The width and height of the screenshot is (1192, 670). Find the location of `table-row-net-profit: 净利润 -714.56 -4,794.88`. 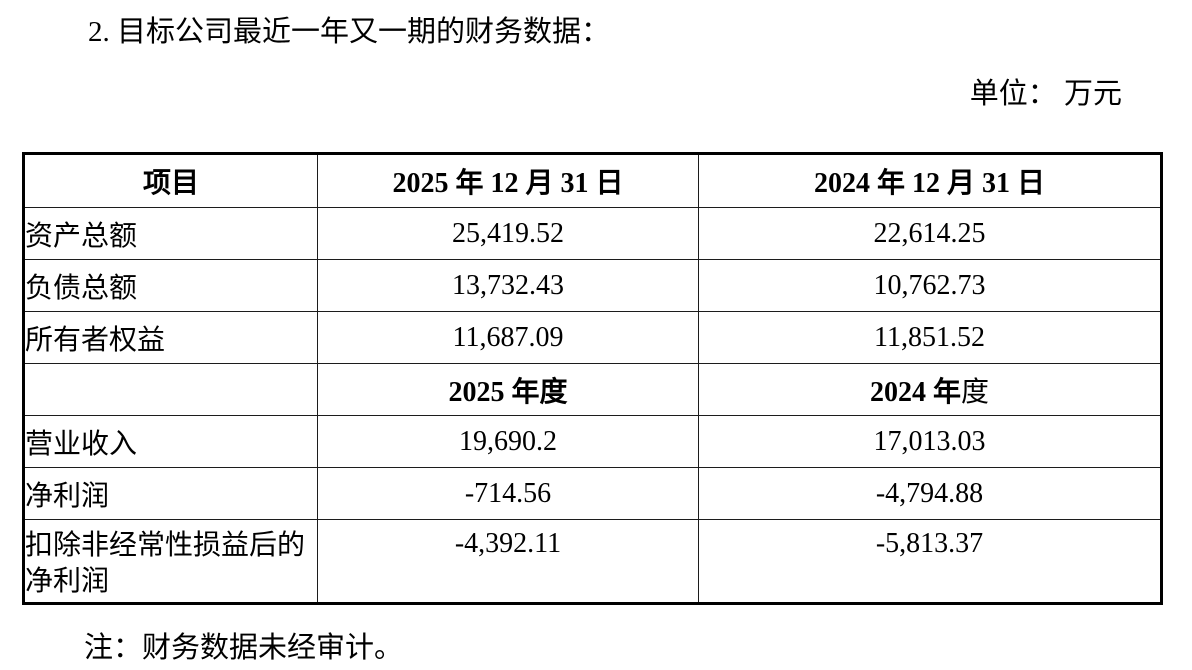

table-row-net-profit: 净利润 -714.56 -4,794.88 is located at coordinates (592, 493).